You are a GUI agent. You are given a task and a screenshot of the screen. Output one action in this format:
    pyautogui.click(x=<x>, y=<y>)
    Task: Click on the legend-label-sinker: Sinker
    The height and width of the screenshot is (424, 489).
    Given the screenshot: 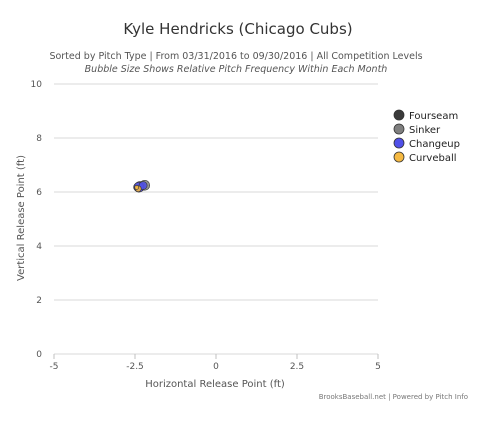 What is the action you would take?
    pyautogui.click(x=425, y=130)
    